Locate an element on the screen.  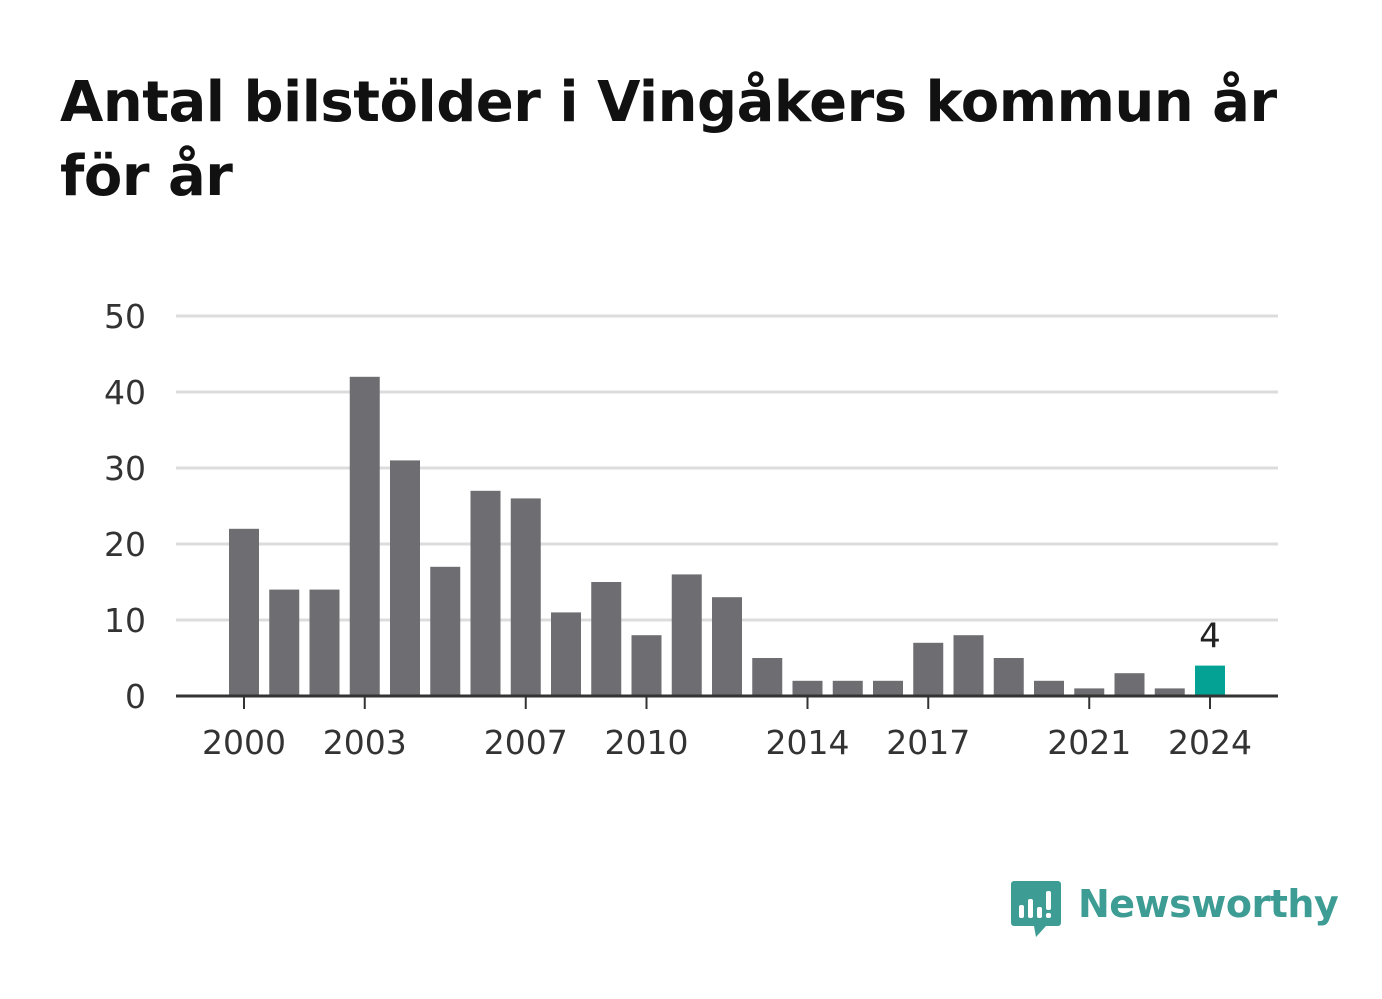
bar-2000 is located at coordinates (244, 612).